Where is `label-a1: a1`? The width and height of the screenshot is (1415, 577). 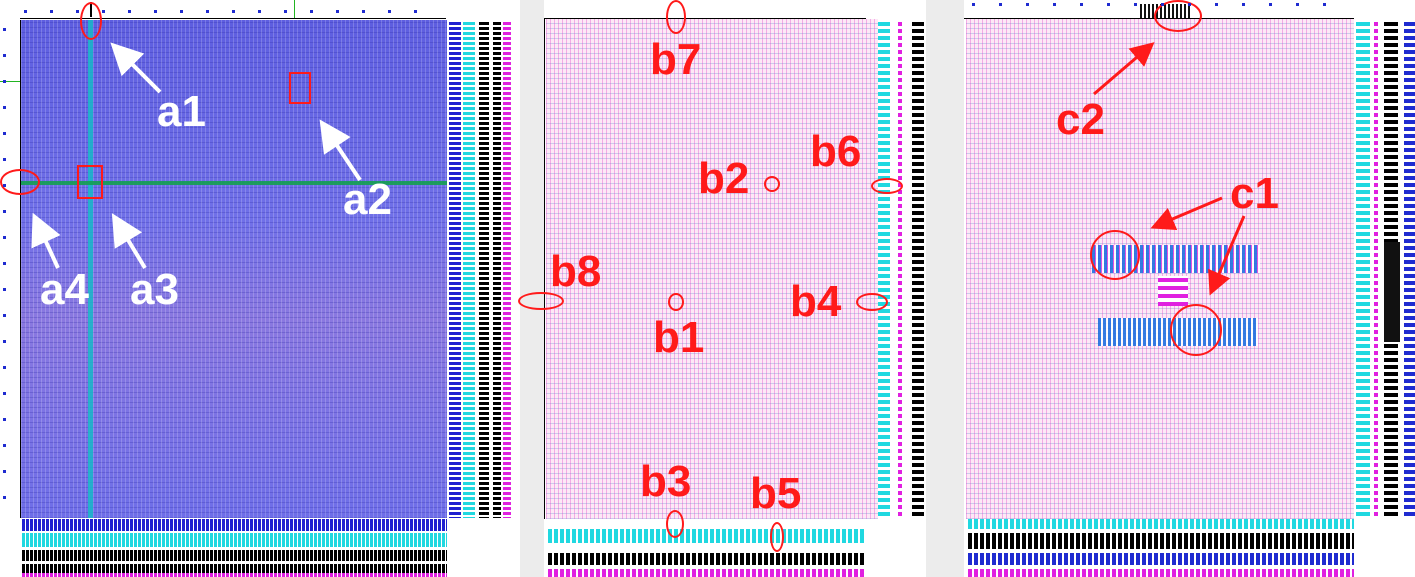
label-a1: a1 is located at coordinates (181, 112).